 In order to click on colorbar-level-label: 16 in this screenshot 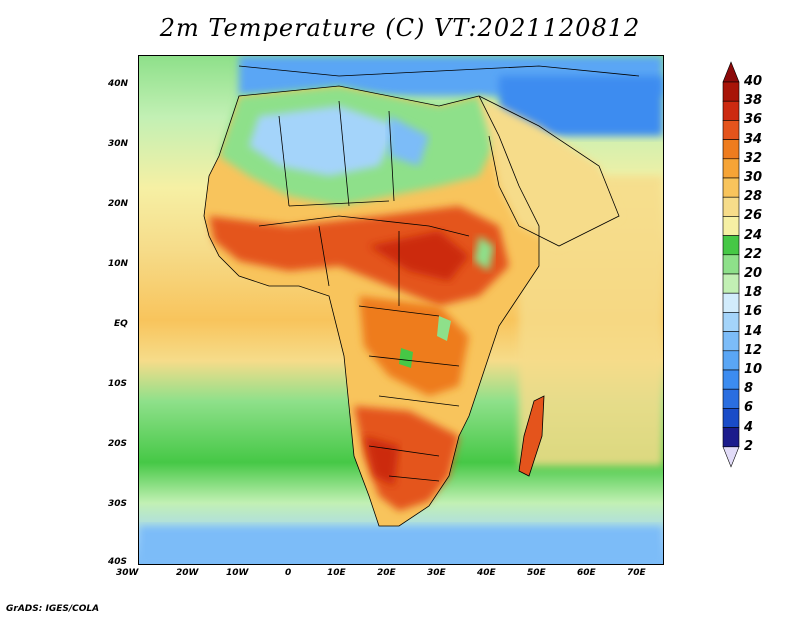, I will do `click(753, 312)`.